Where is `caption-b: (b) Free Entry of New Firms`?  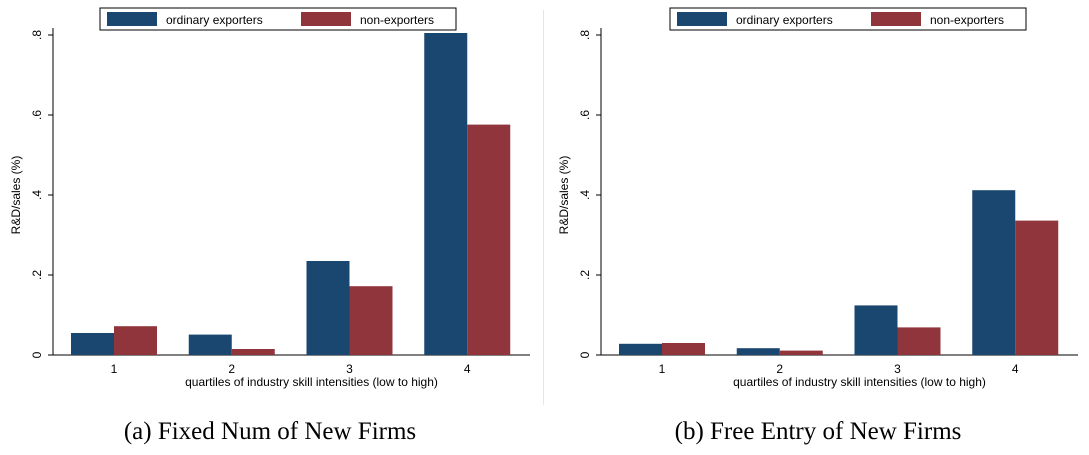
caption-b: (b) Free Entry of New Firms is located at coordinates (818, 431).